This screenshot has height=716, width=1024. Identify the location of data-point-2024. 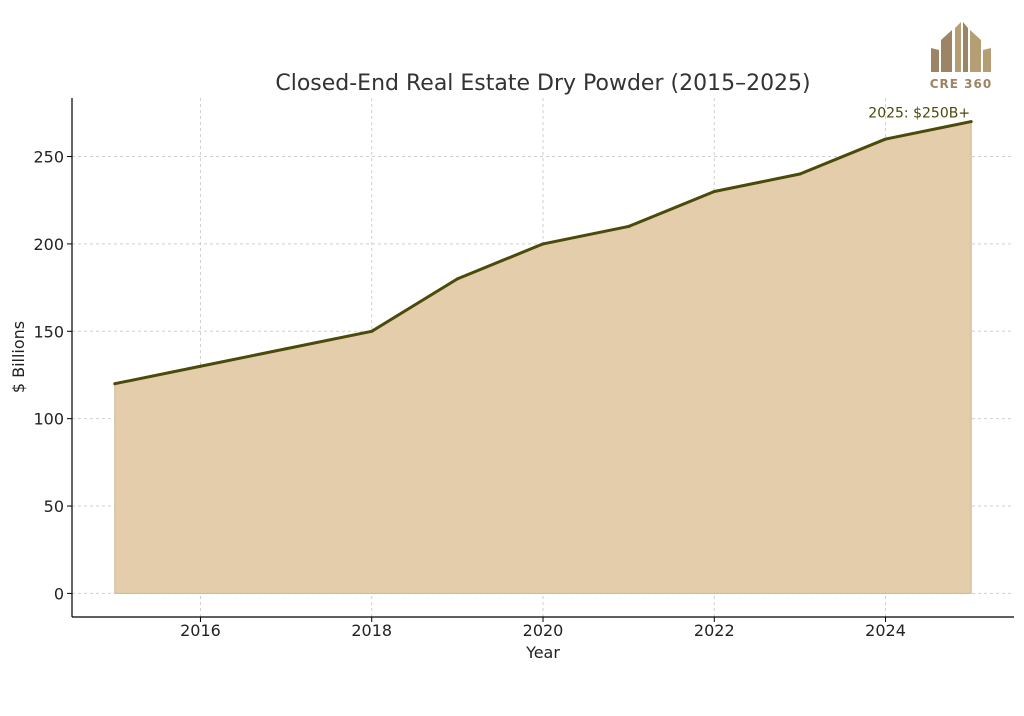
(886, 139).